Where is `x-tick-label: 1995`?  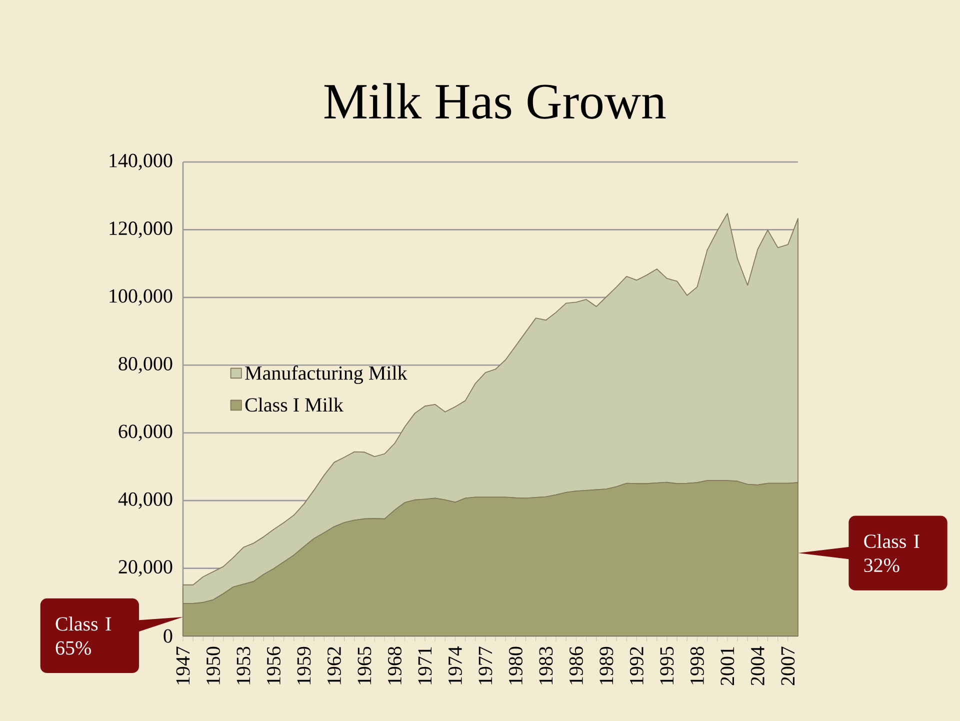 x-tick-label: 1995 is located at coordinates (667, 665).